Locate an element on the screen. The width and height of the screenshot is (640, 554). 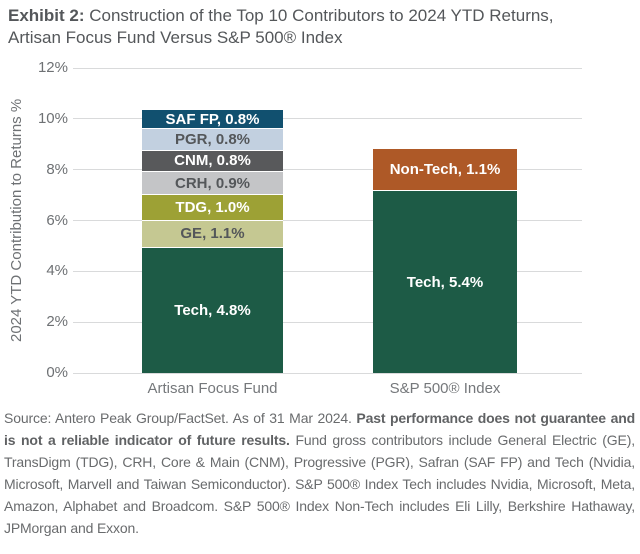
bar-segment-label: SAF FP, 0.8% is located at coordinates (212, 119).